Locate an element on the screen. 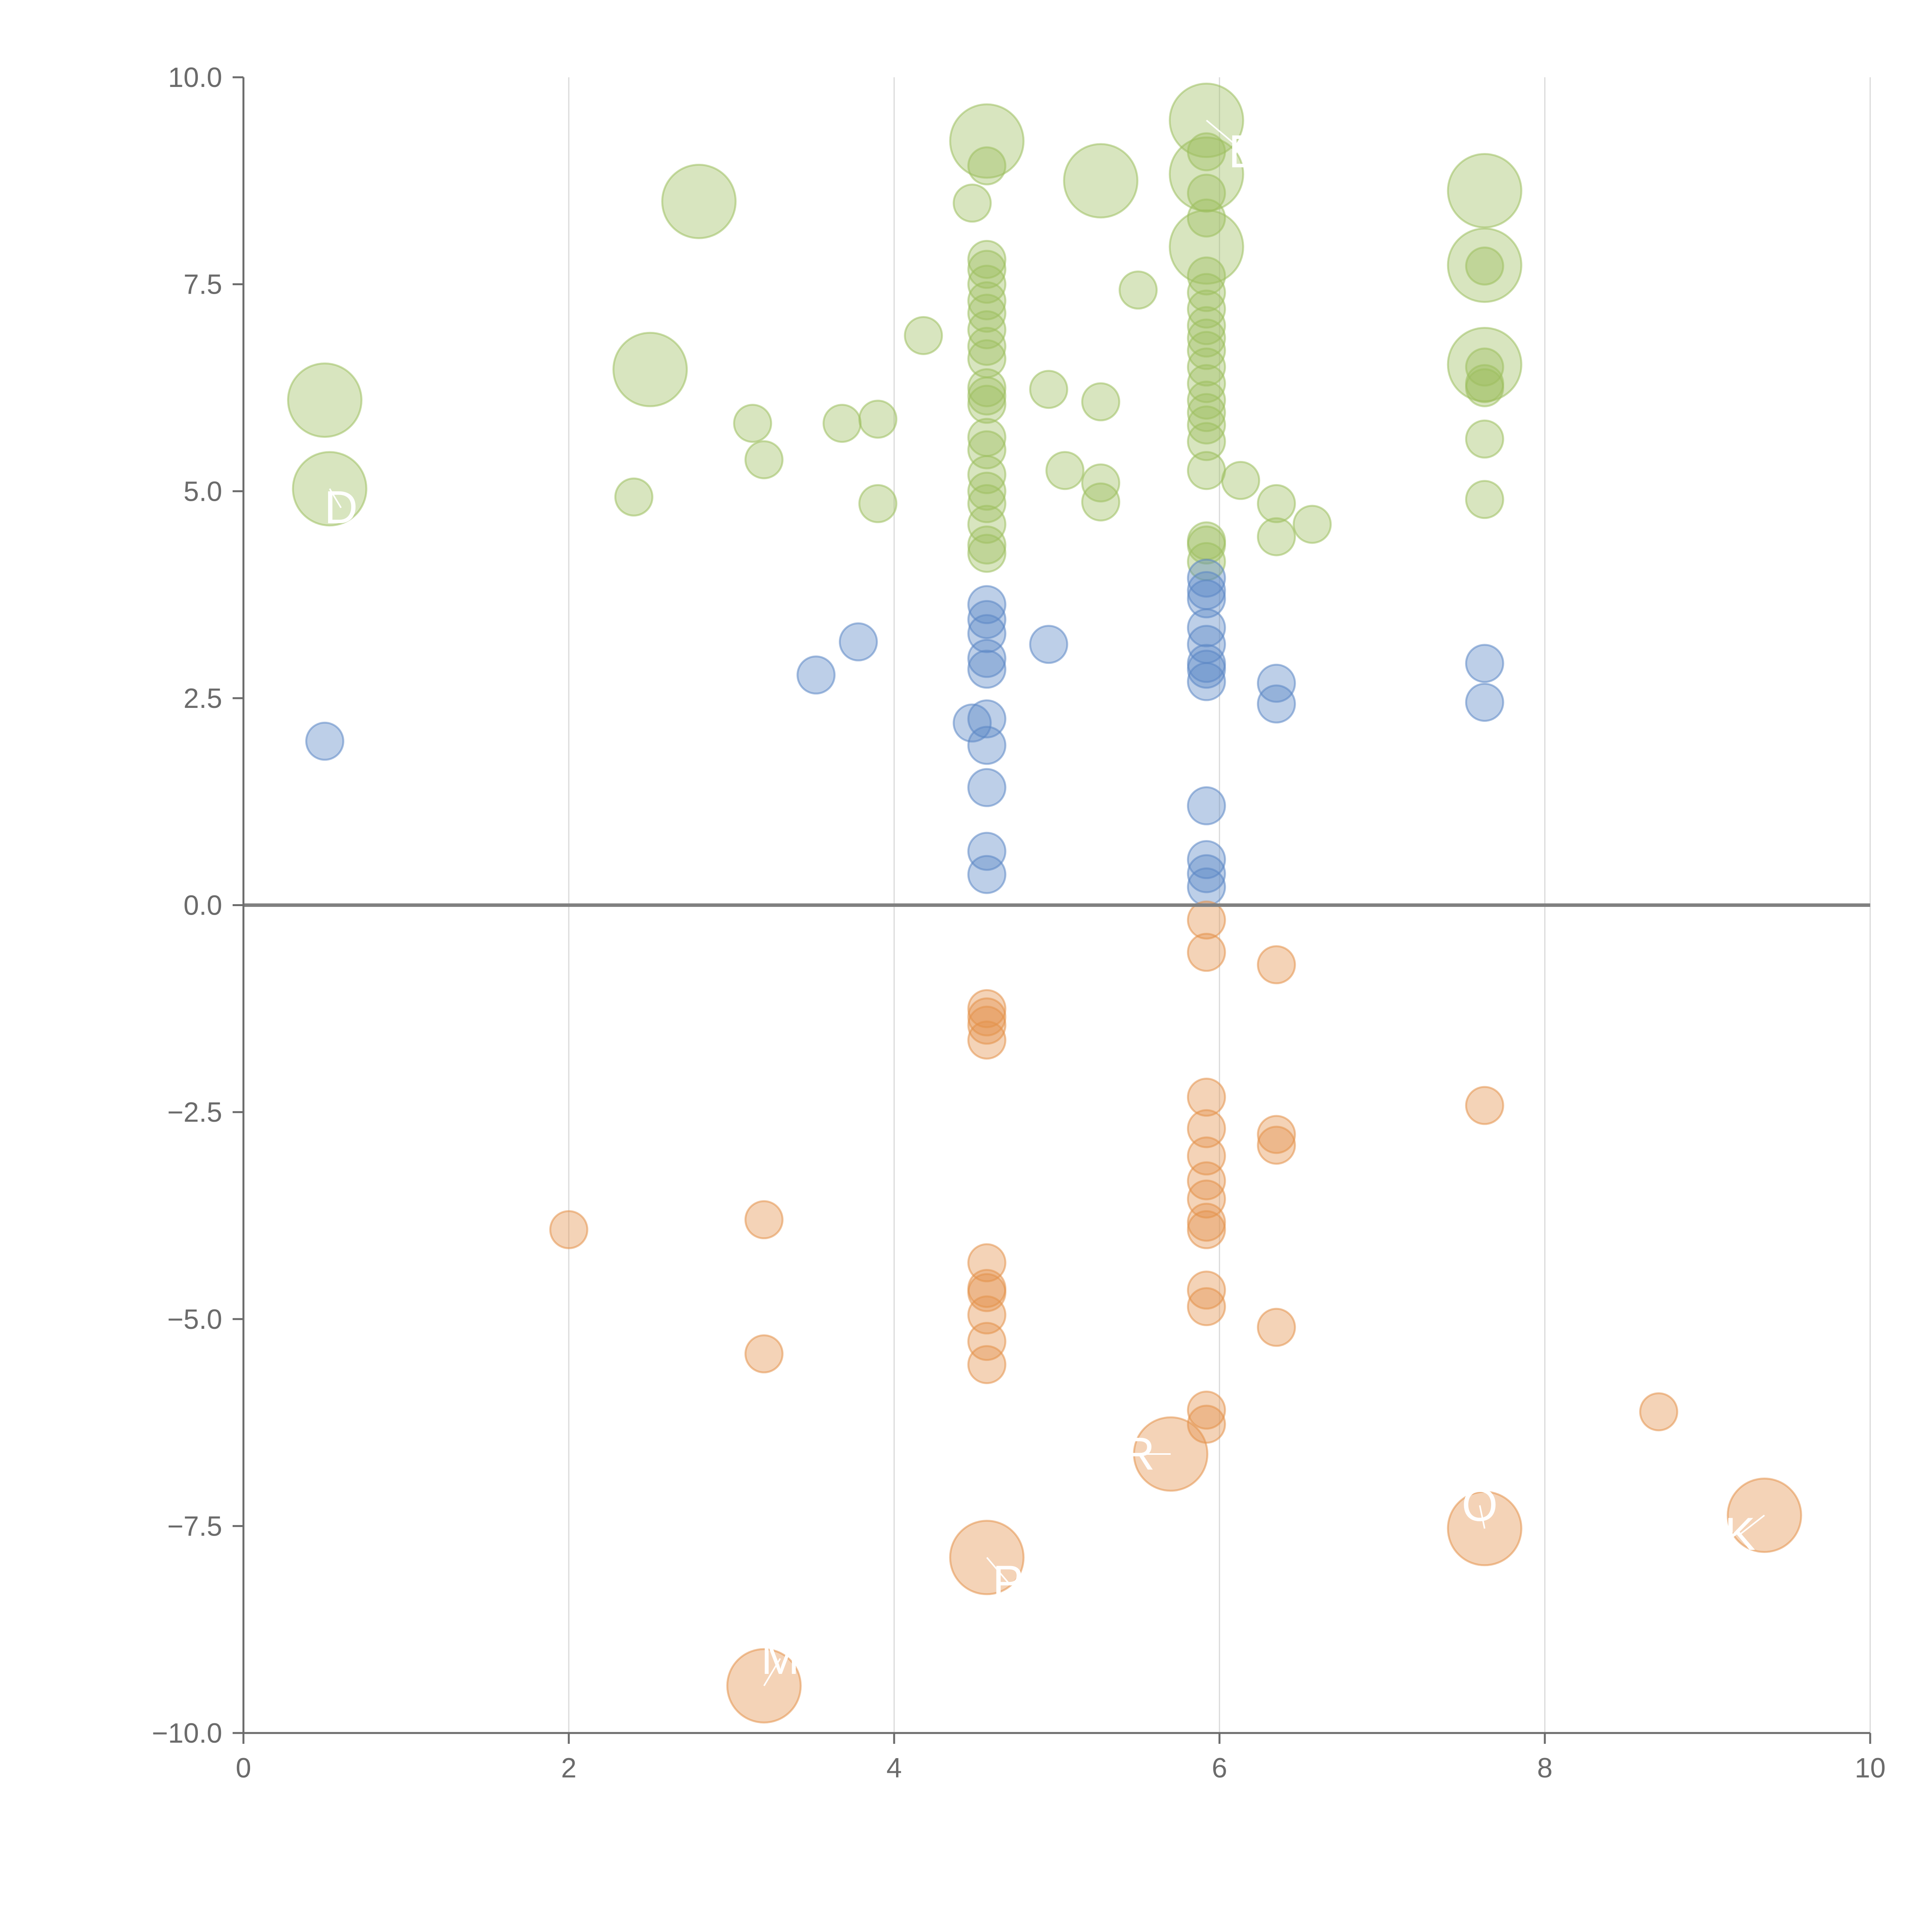 This screenshot has height=1932, width=1932. y-tick-label: −7.5 is located at coordinates (194, 1526).